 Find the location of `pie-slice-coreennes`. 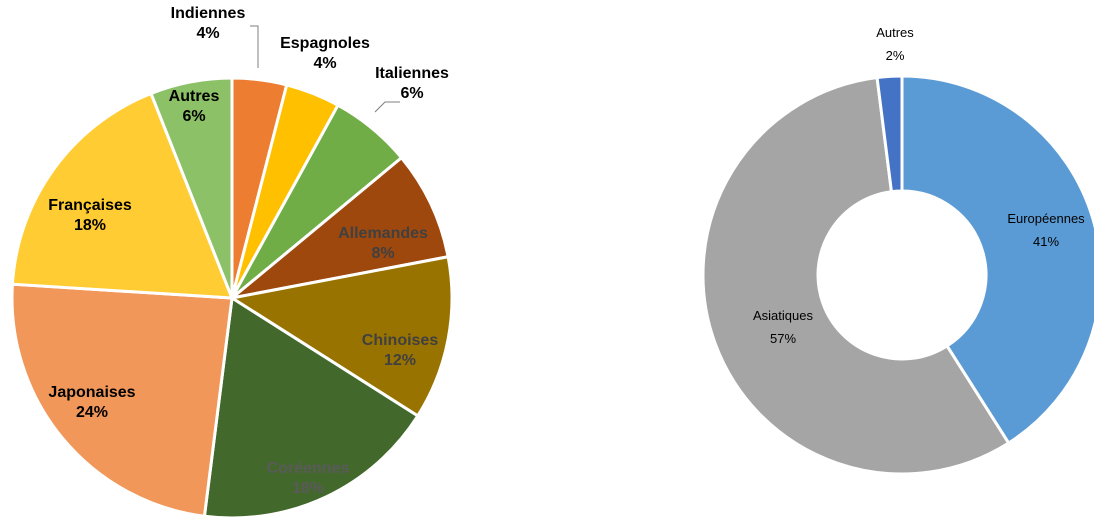

pie-slice-coreennes is located at coordinates (311, 408).